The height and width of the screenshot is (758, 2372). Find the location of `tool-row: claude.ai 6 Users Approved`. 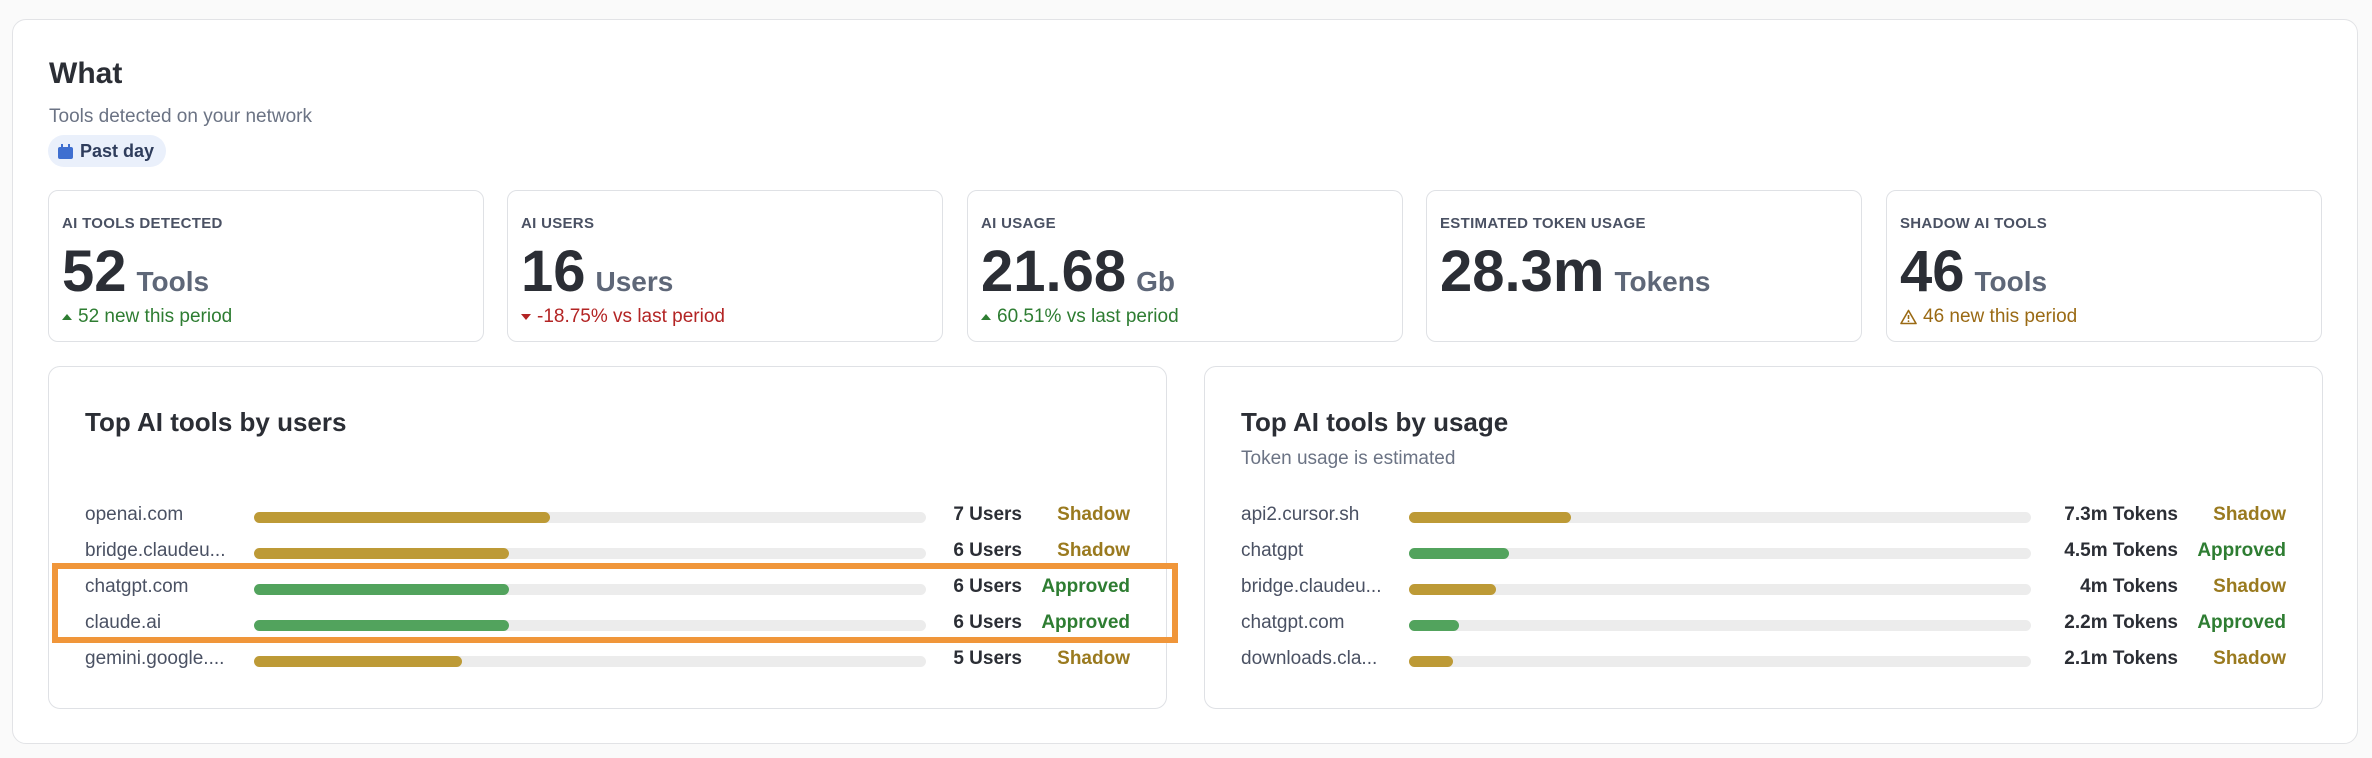

tool-row: claude.ai 6 Users Approved is located at coordinates (607, 624).